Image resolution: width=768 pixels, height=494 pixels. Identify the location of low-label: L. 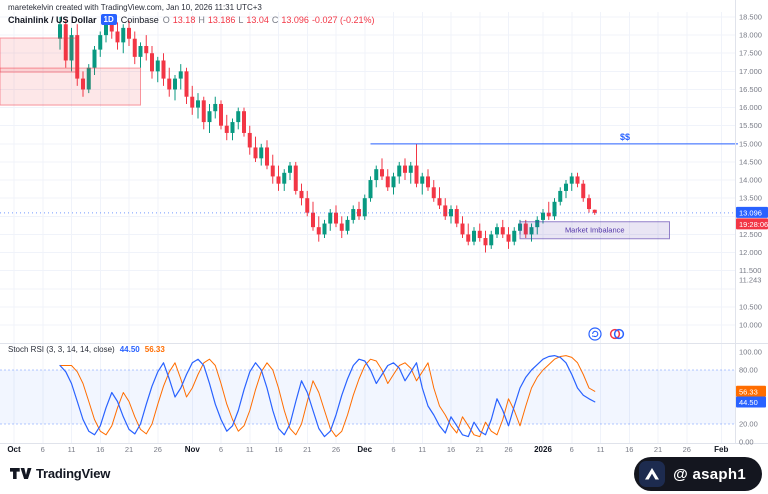
(241, 19).